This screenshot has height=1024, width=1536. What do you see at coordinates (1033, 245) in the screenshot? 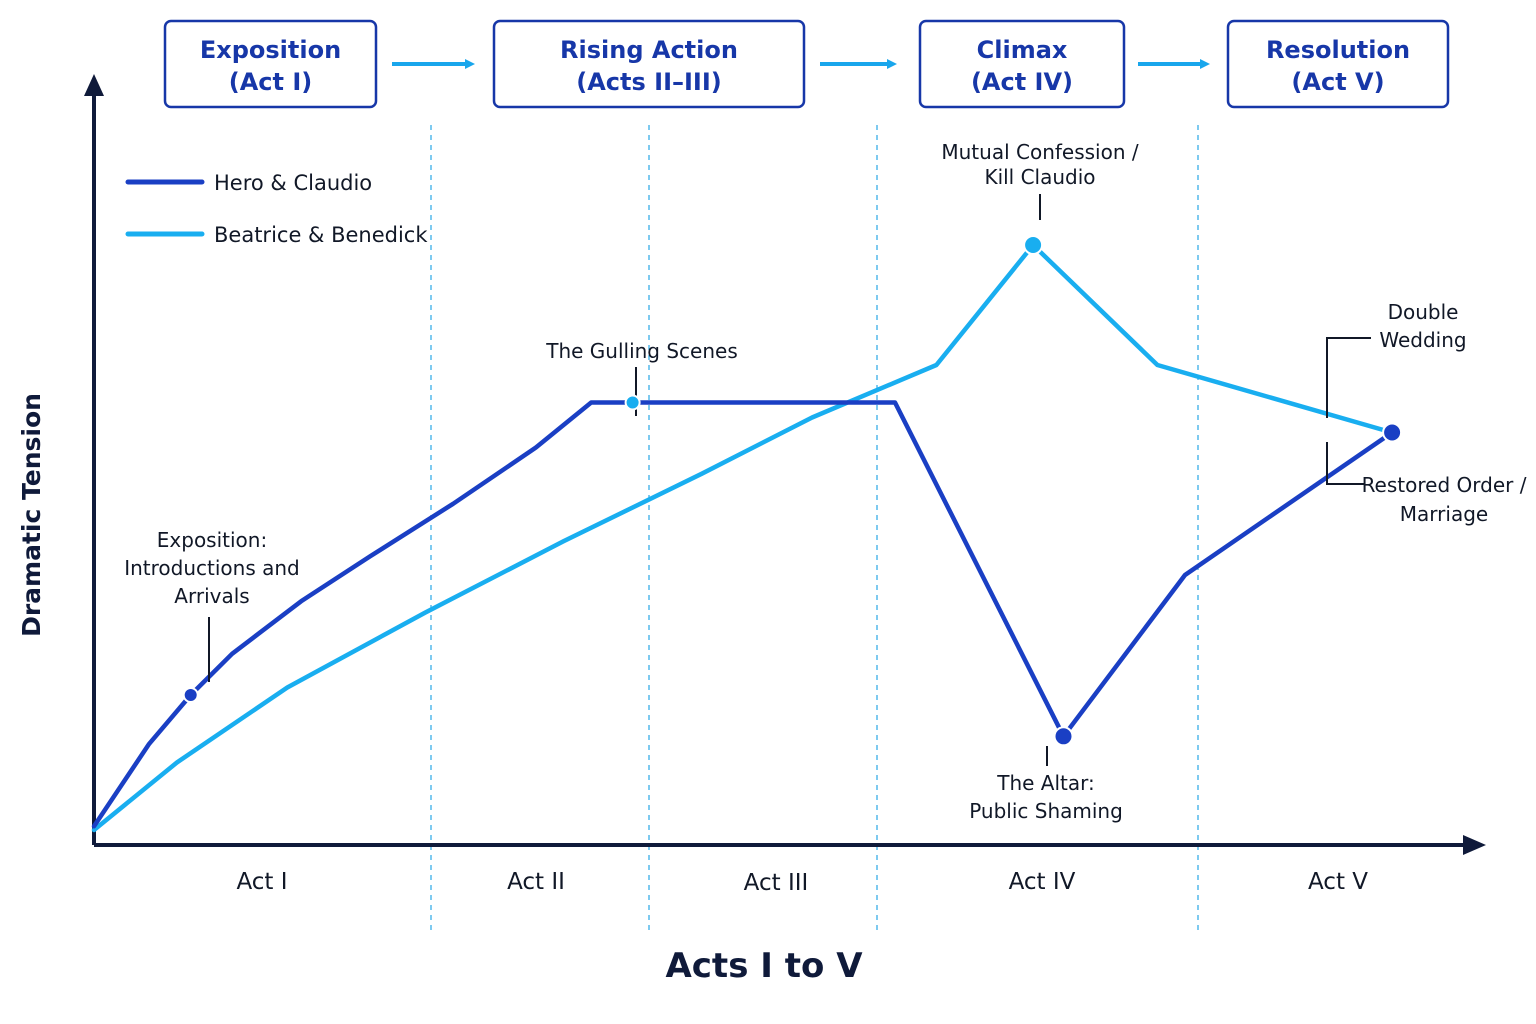
I see `marker-mutual-confession` at bounding box center [1033, 245].